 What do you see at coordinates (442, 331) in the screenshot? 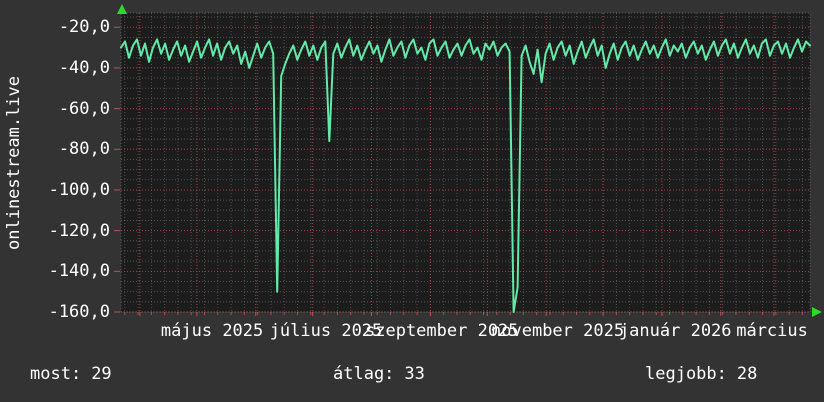
I see `x-axis-tick-label: szeptember 2025` at bounding box center [442, 331].